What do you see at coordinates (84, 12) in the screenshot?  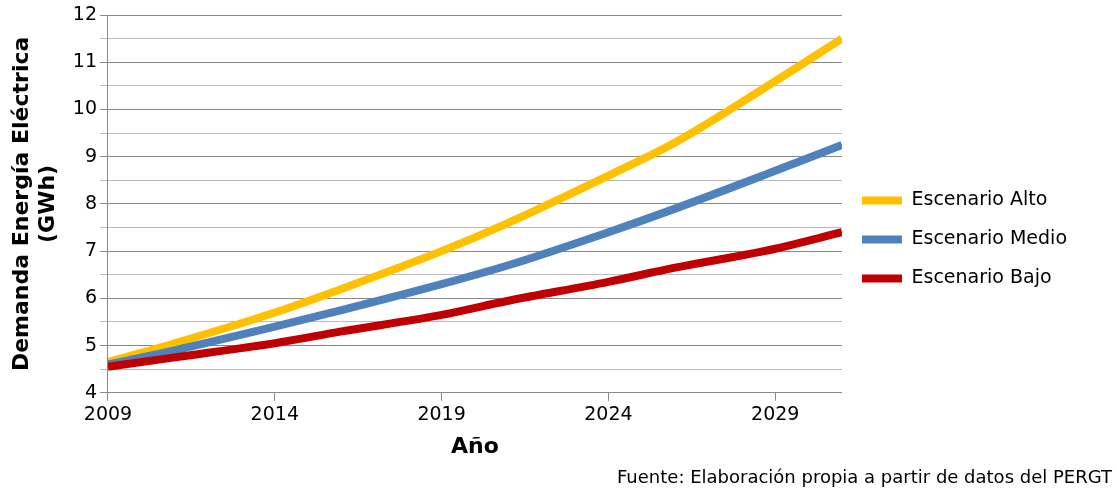 I see `y-tick-label: 12` at bounding box center [84, 12].